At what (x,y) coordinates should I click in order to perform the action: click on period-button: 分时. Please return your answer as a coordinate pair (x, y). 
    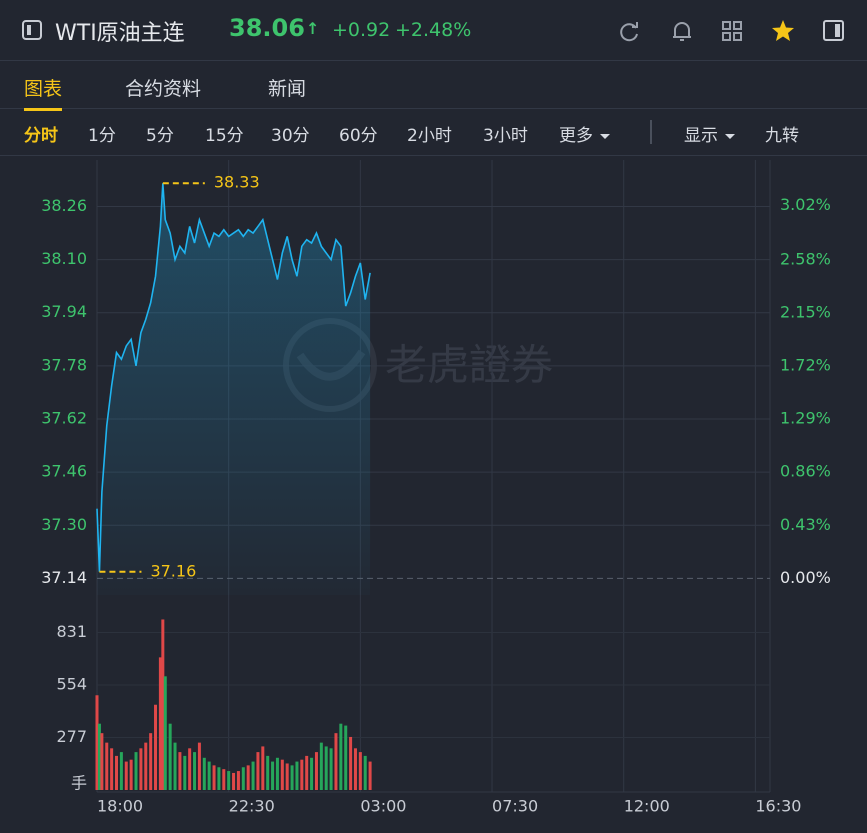
    Looking at the image, I should click on (41, 133).